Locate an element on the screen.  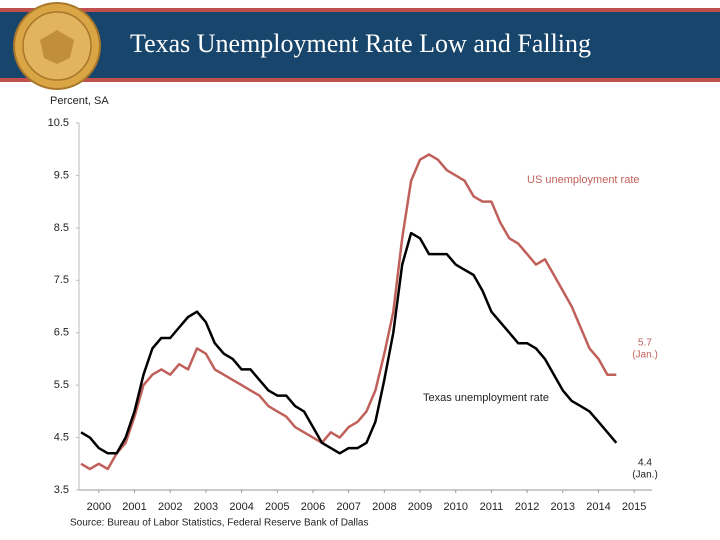
x-tick-label: 2003 is located at coordinates (206, 507).